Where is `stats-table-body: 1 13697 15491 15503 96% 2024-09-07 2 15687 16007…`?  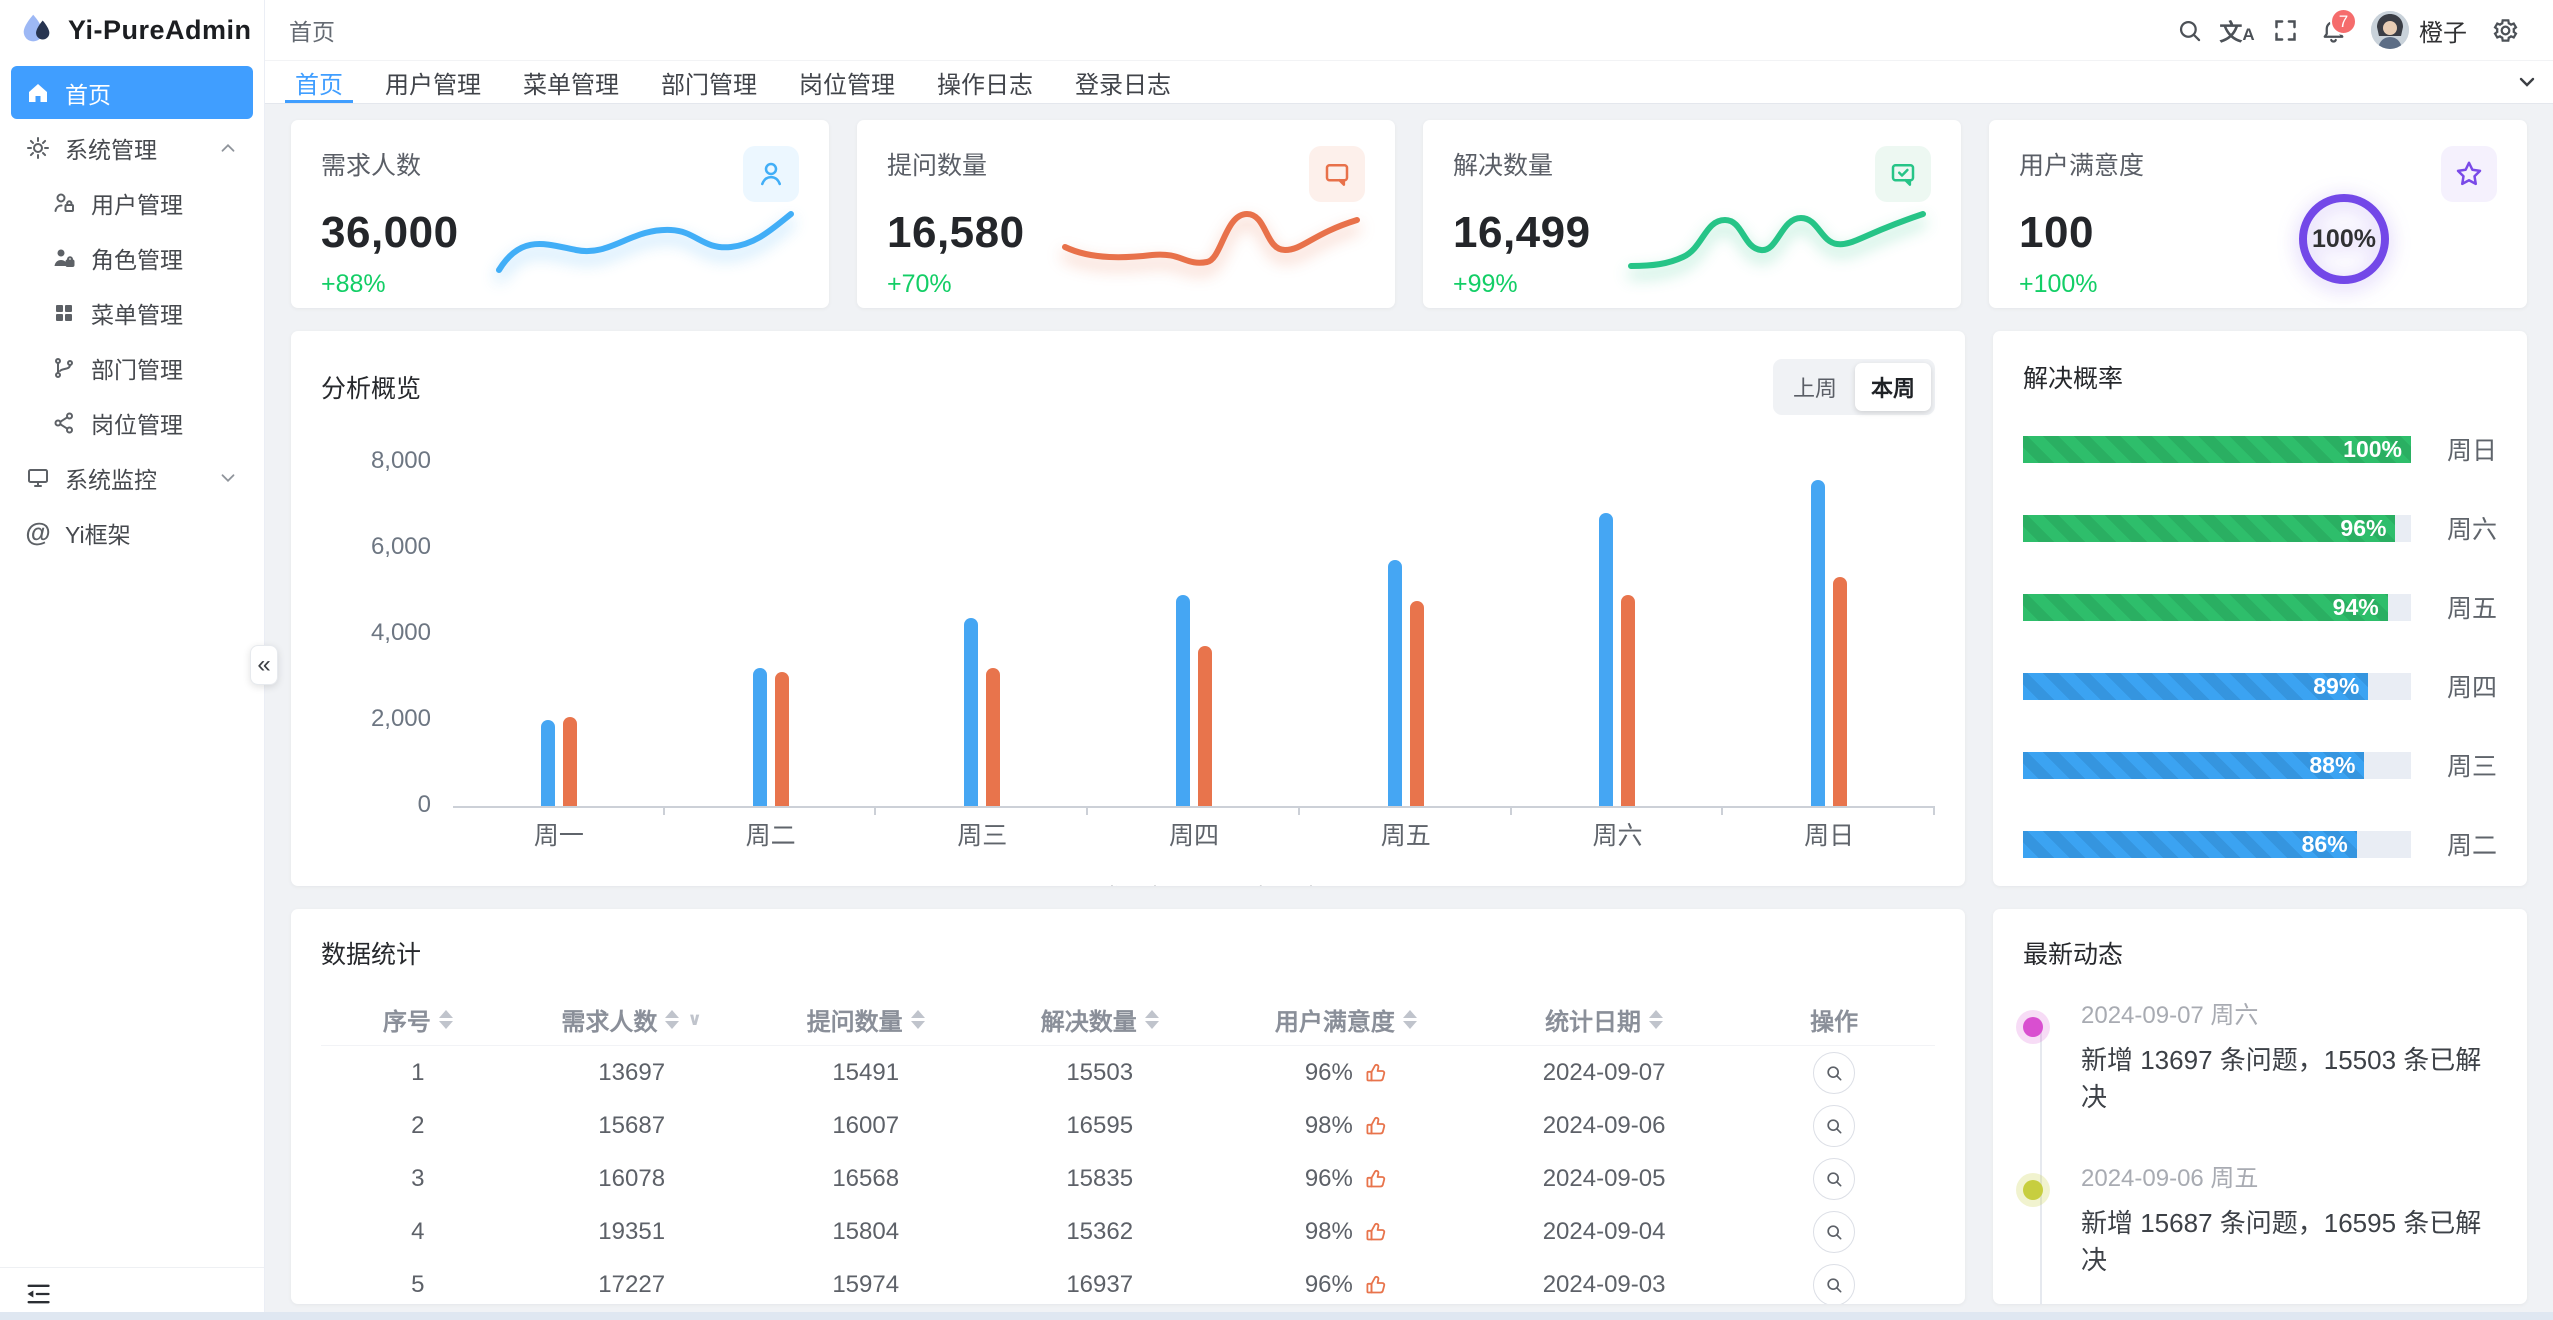
stats-table-body: 1 13697 15491 15503 96% 2024-09-07 2 15687 16007… is located at coordinates (1128, 1175).